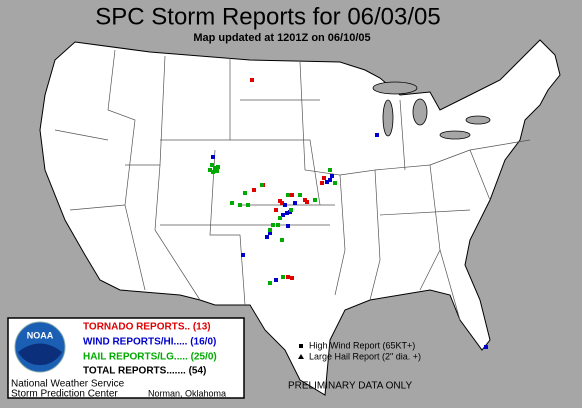 The height and width of the screenshot is (408, 582). Describe the element at coordinates (362, 345) in the screenshot. I see `wind-key: High Wind Report (65KT+)` at that location.